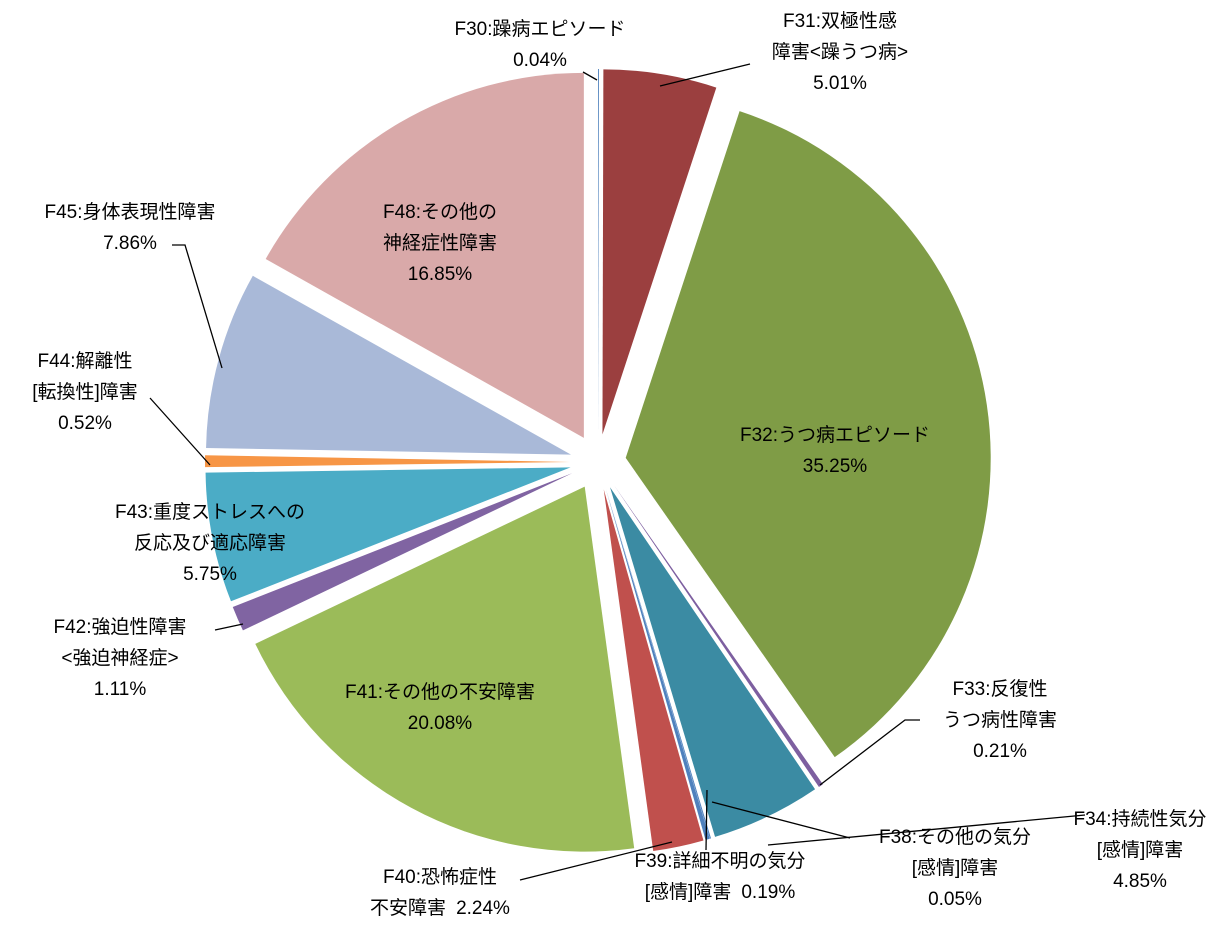 The image size is (1227, 936). Describe the element at coordinates (835, 466) in the screenshot. I see `value-label: 35.25%` at that location.